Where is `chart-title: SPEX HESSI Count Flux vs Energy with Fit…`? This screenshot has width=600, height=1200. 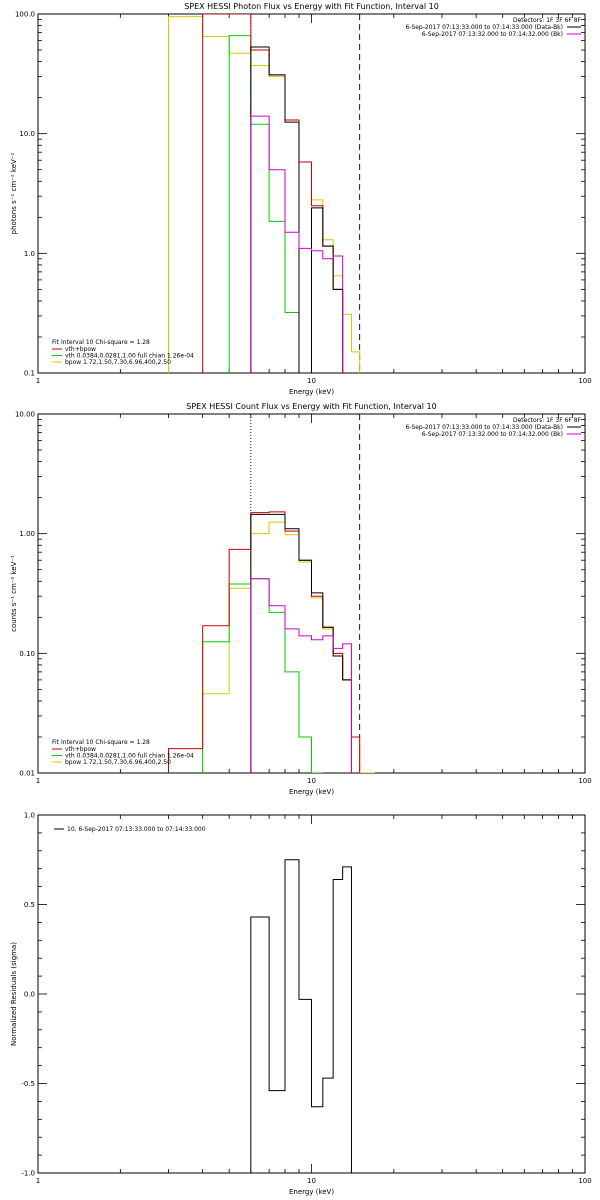 chart-title: SPEX HESSI Count Flux vs Energy with Fit… is located at coordinates (311, 406).